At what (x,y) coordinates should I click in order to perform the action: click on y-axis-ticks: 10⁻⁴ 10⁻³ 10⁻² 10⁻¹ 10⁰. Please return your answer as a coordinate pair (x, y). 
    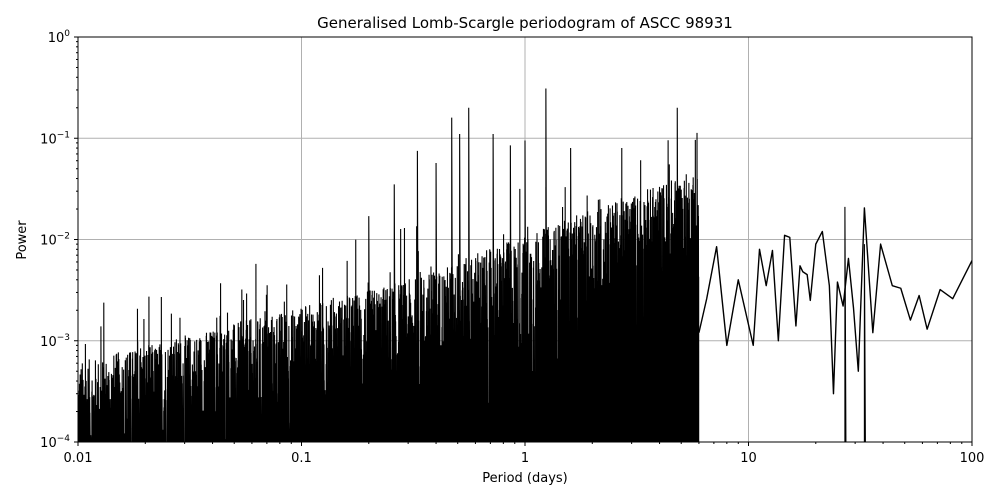
    Looking at the image, I should click on (59, 240).